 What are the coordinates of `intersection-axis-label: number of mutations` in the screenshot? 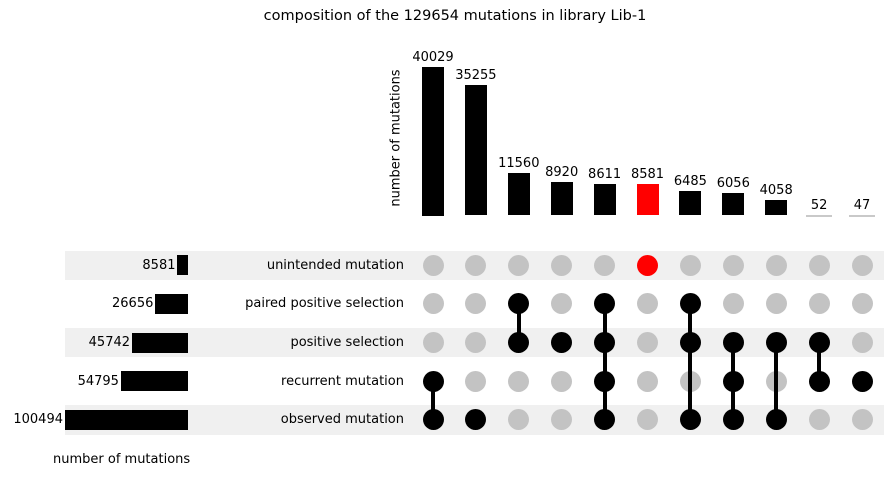 It's located at (396, 138).